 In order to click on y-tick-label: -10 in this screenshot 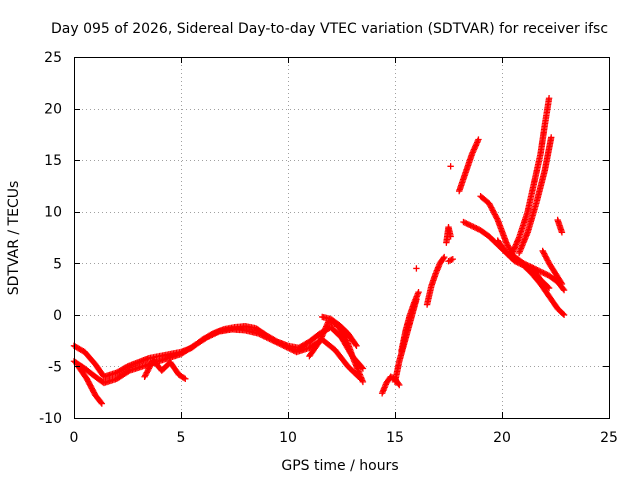, I will do `click(50, 419)`.